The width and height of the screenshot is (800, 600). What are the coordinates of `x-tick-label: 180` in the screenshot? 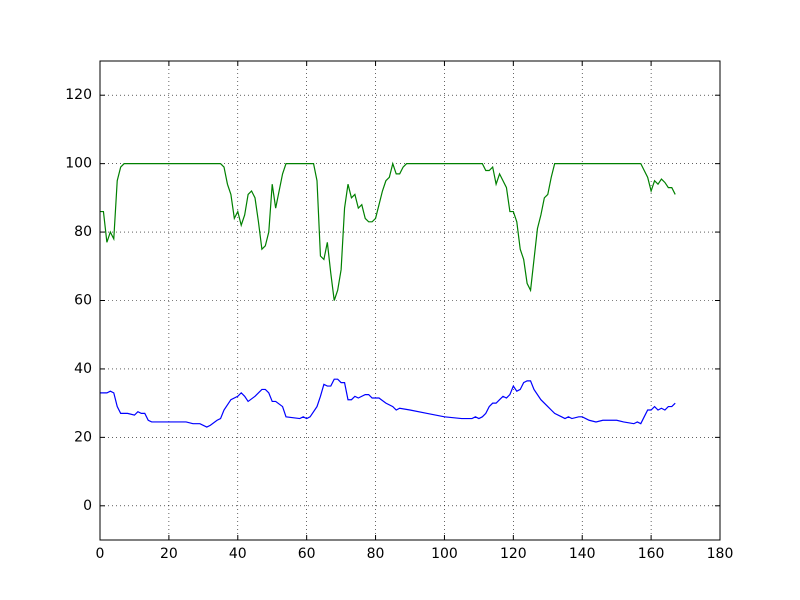 It's located at (720, 554).